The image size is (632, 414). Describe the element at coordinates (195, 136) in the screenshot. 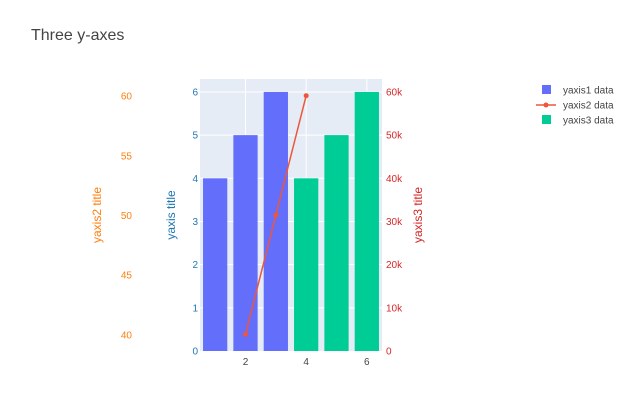

I see `y-tick-label: 5` at that location.